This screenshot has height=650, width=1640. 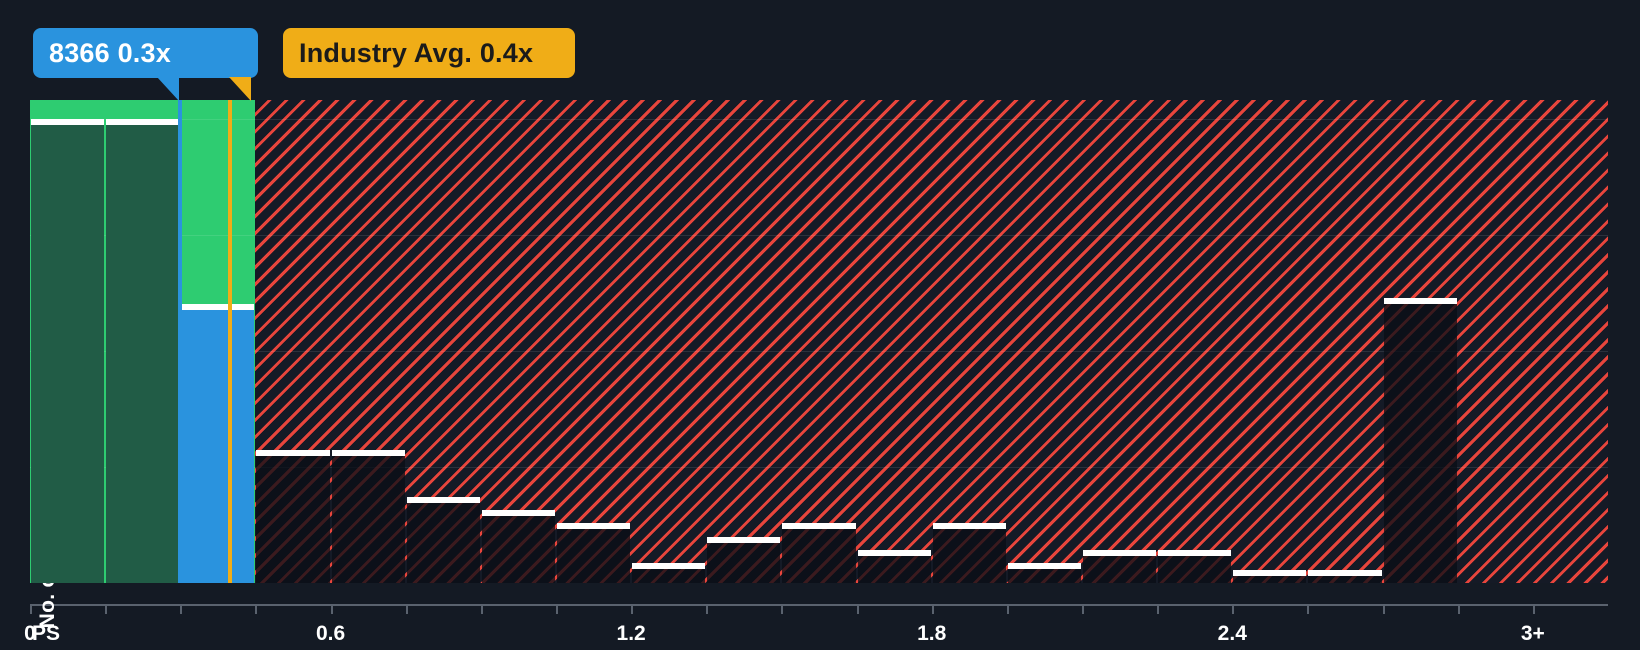 What do you see at coordinates (1532, 633) in the screenshot?
I see `x-axis-label-3plus: 3+` at bounding box center [1532, 633].